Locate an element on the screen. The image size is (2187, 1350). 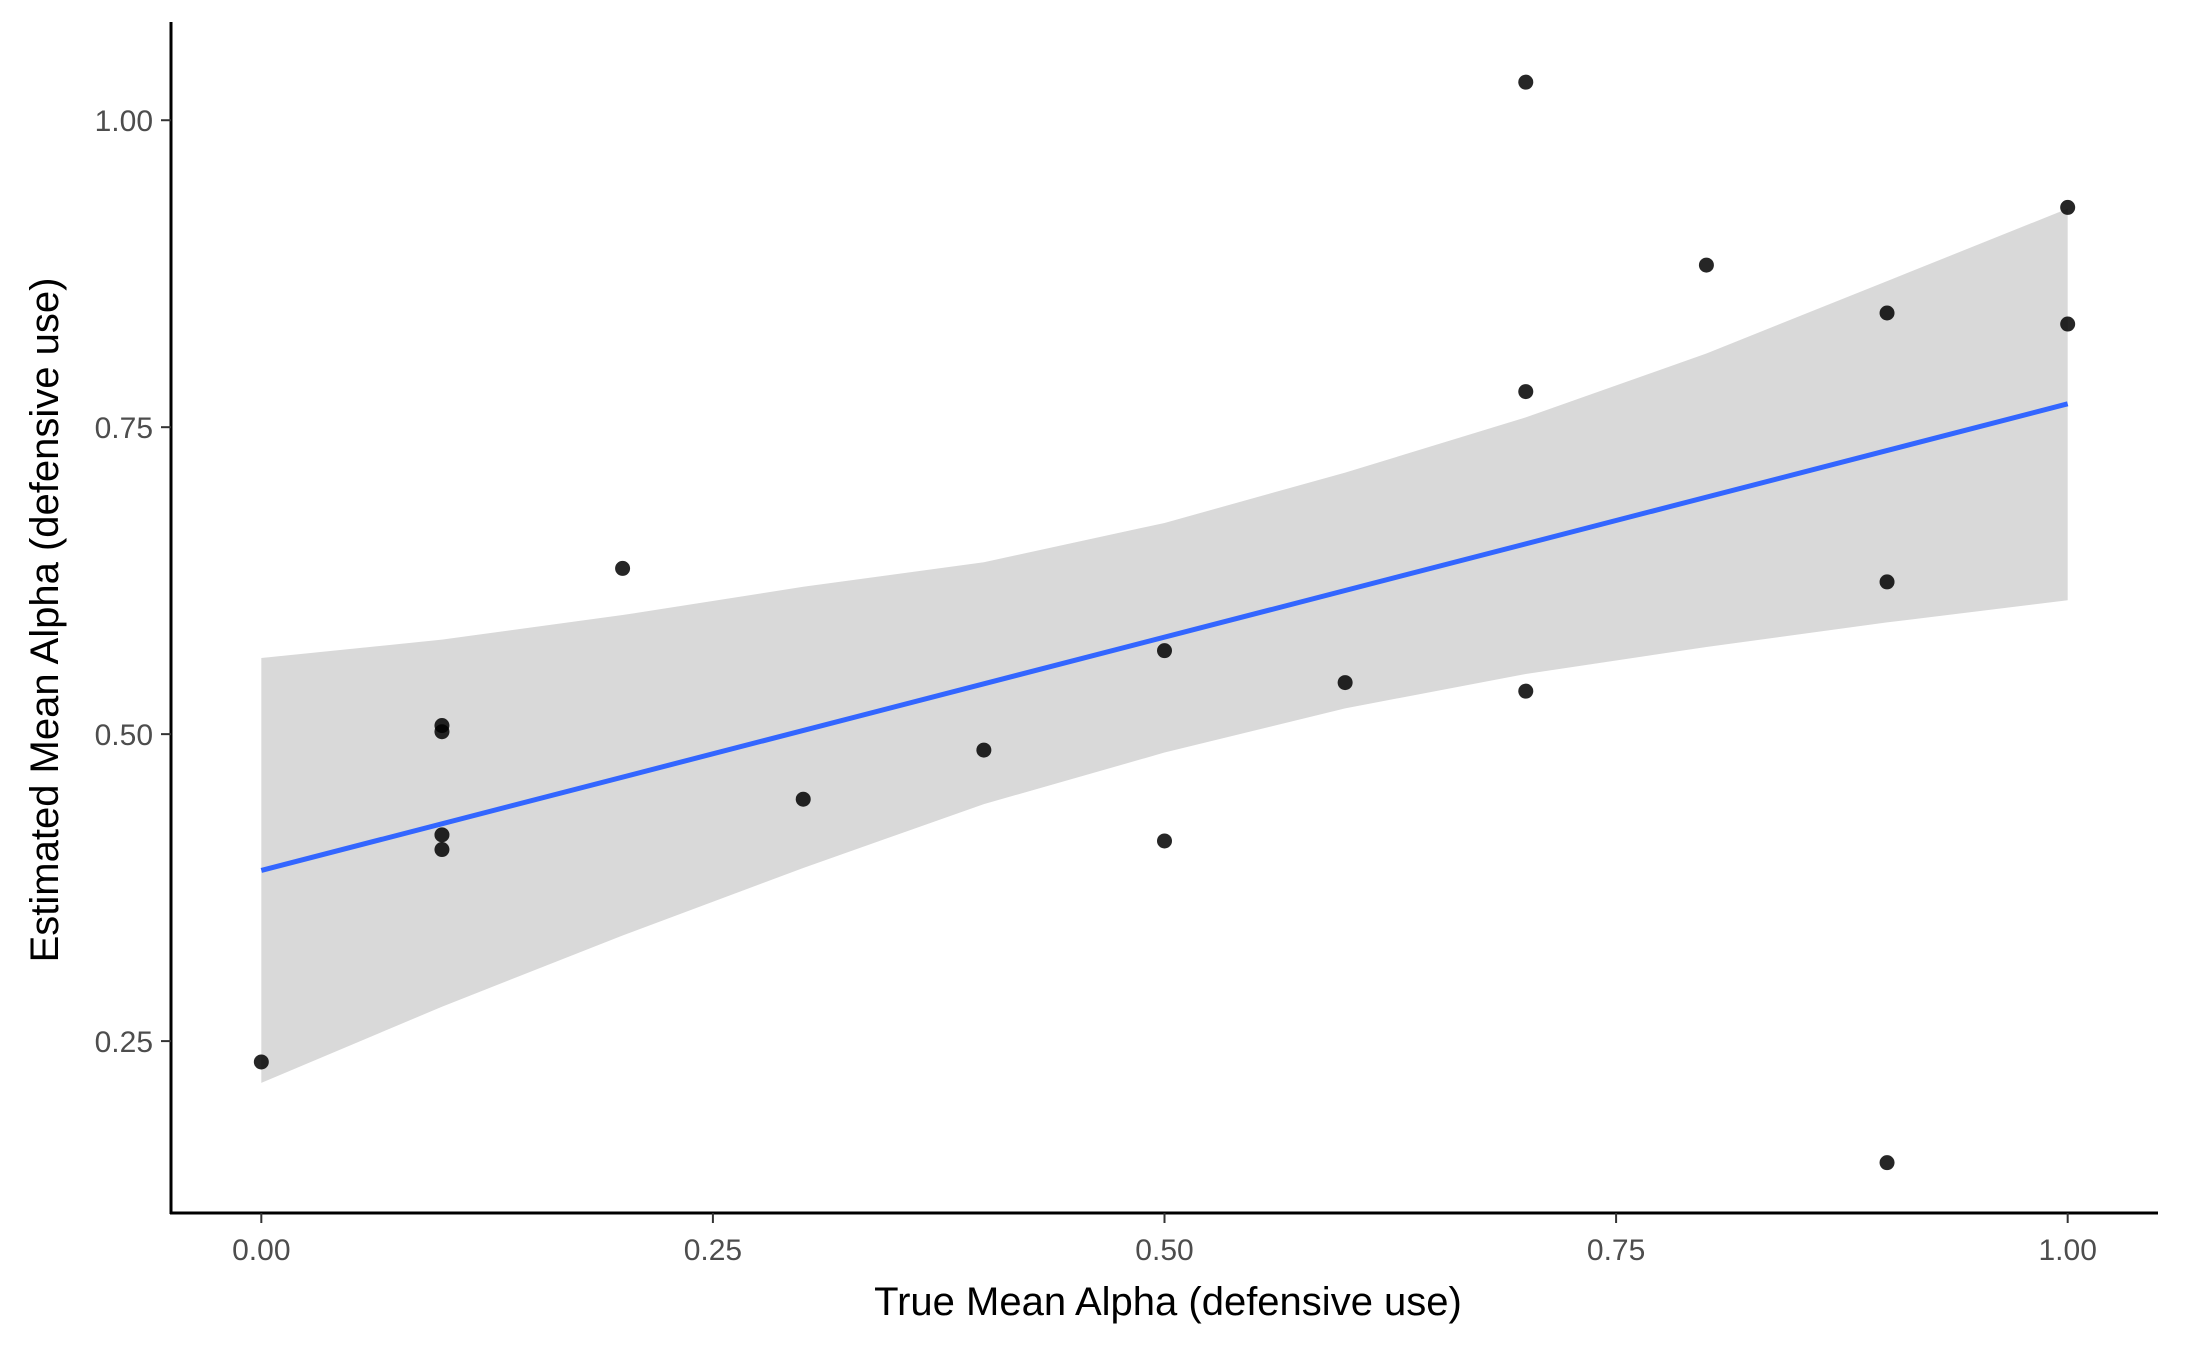
y-ticks-layer: 0.25 0.50 0.75 1.00 is located at coordinates (133, 582).